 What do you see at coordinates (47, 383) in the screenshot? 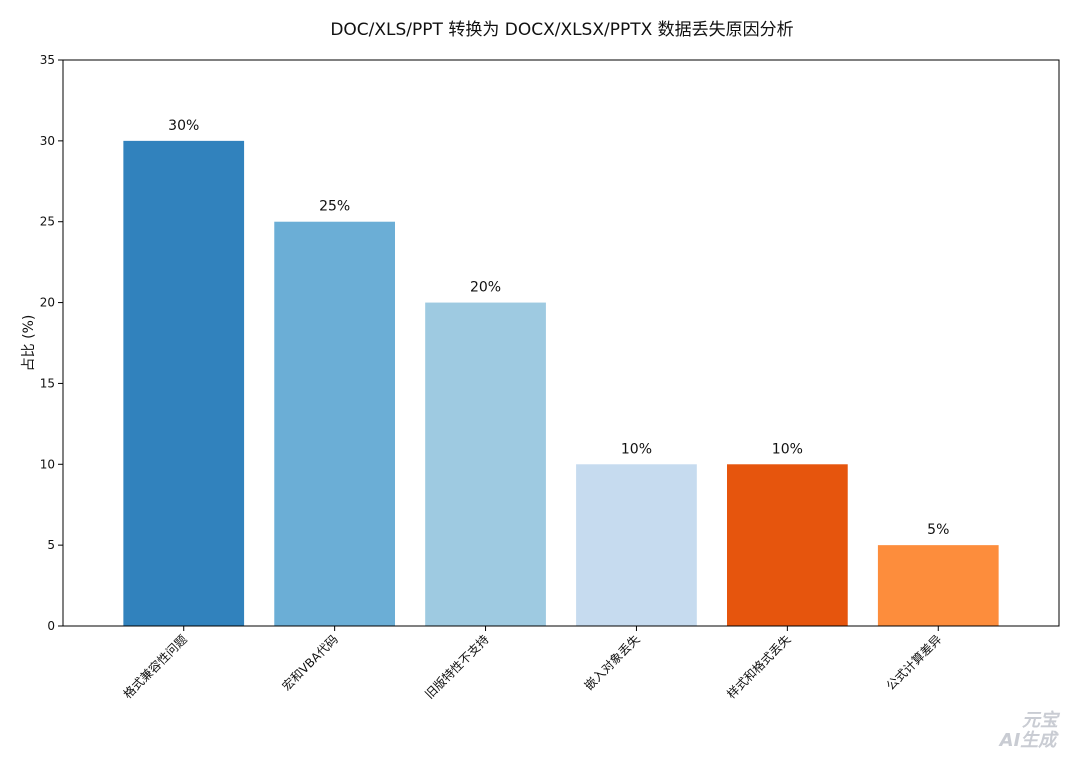
I see `y-tick-label: 15` at bounding box center [47, 383].